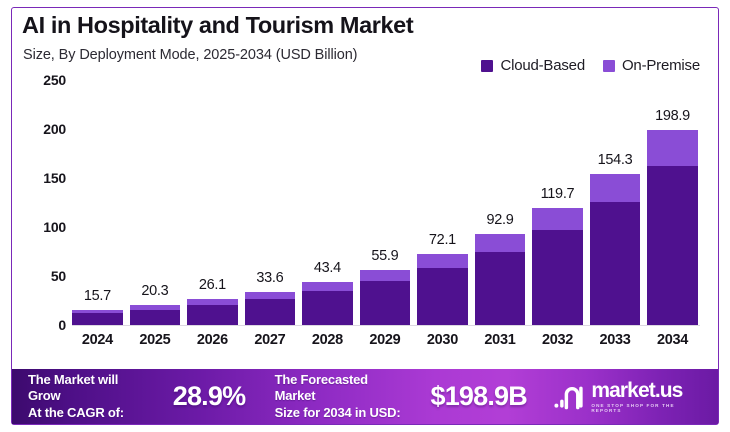  I want to click on legend-label: Cloud-Based, so click(542, 65).